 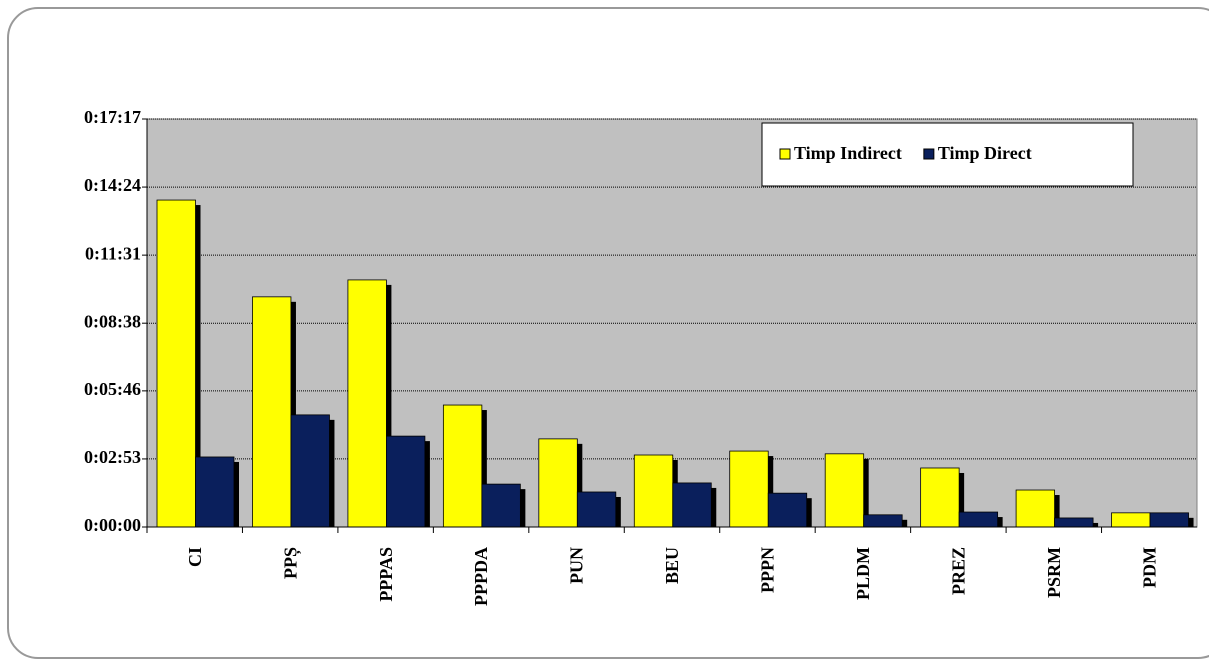 What do you see at coordinates (112, 525) in the screenshot?
I see `y-tick-label: 0:00:00` at bounding box center [112, 525].